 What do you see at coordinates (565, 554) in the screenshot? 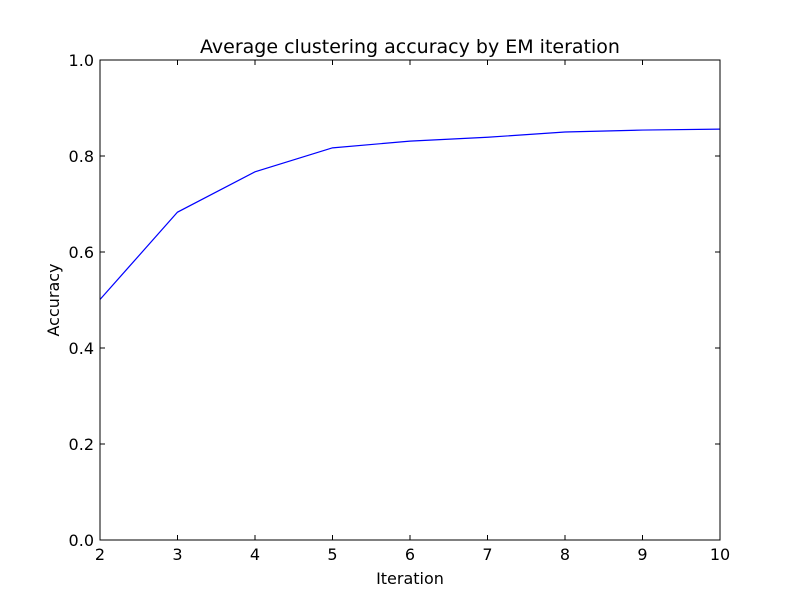
I see `x-tick-label: 8` at bounding box center [565, 554].